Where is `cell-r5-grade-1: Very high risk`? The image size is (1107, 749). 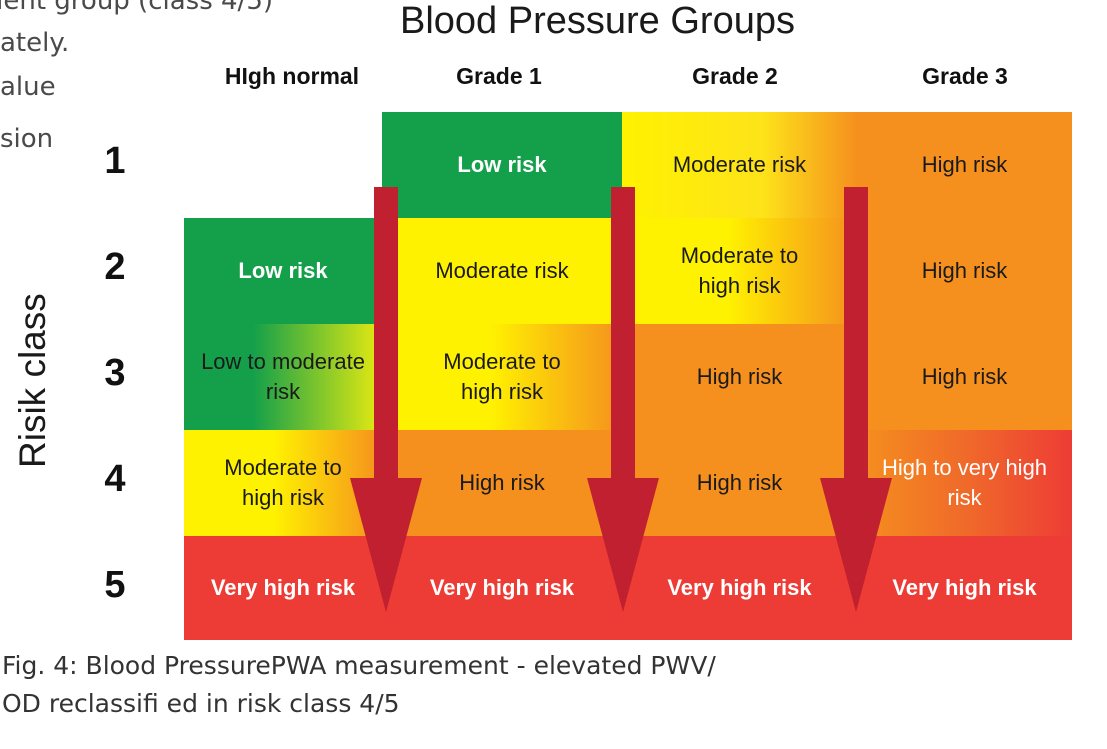 cell-r5-grade-1: Very high risk is located at coordinates (502, 588).